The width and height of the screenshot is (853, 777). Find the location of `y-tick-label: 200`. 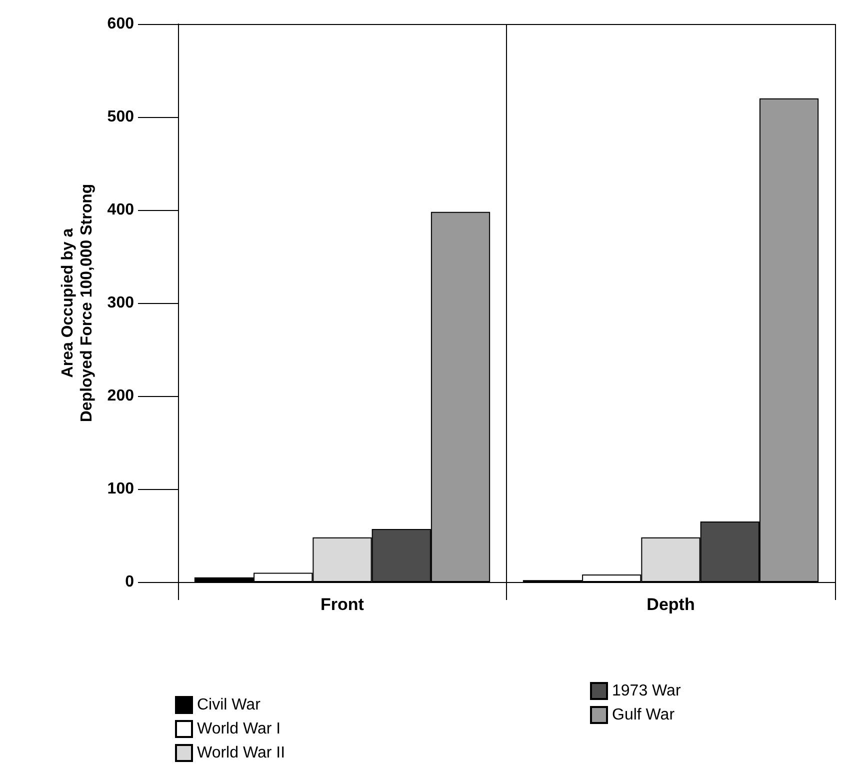

y-tick-label: 200 is located at coordinates (120, 396).